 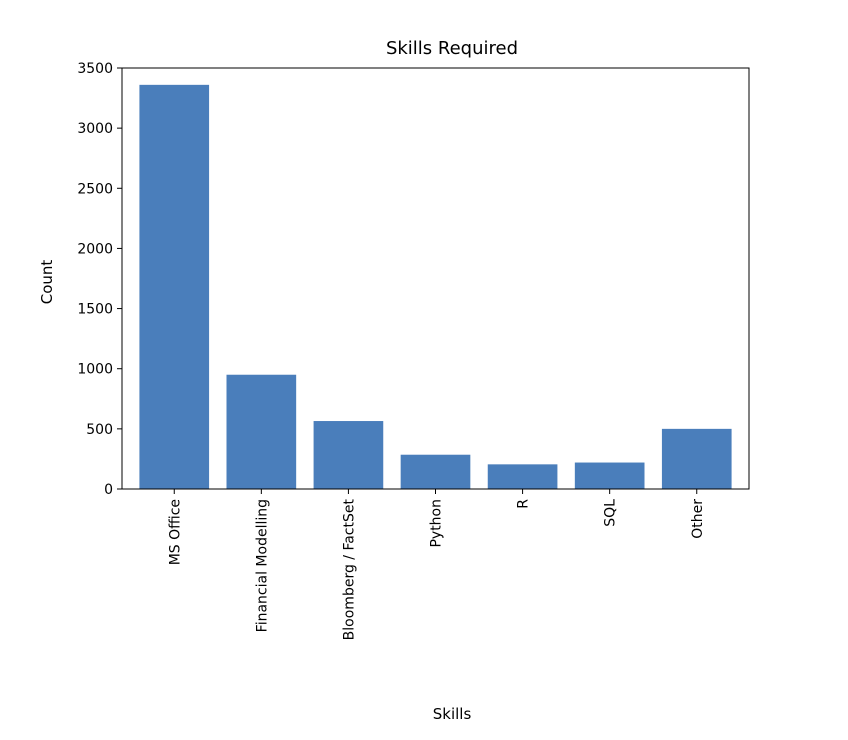 I want to click on y-tick-label: 1500, so click(x=95, y=310).